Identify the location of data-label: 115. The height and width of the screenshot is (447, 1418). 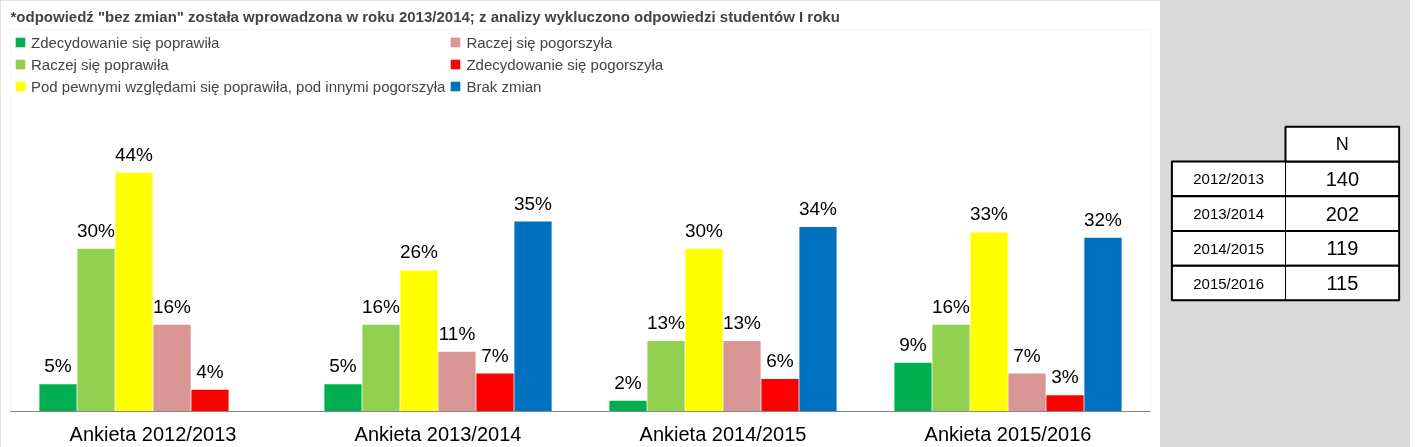
(1342, 283).